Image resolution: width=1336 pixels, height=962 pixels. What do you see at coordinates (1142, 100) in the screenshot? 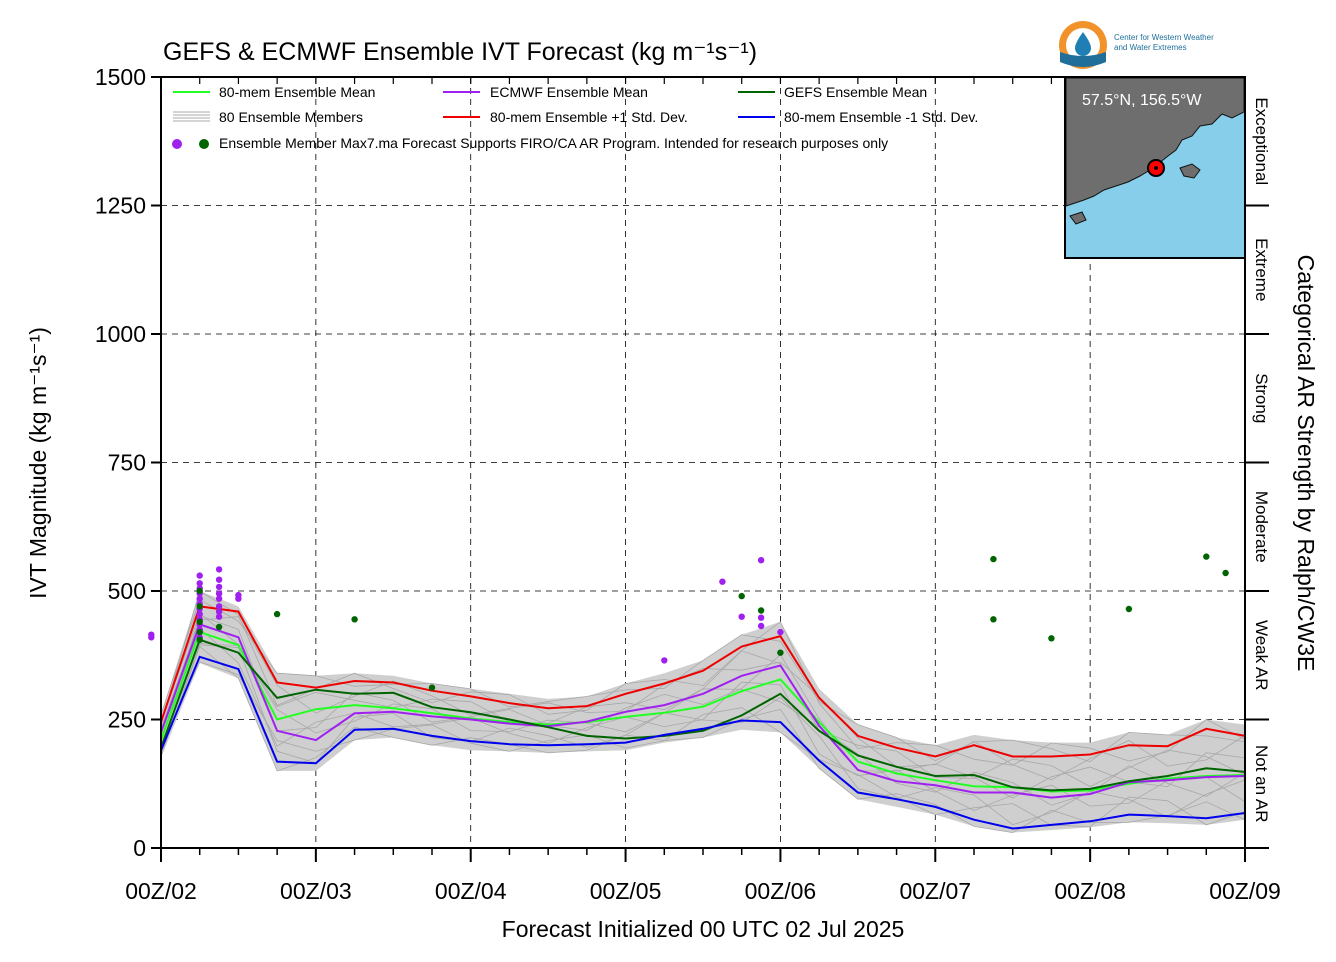
I see `inset-label: 57.5°N, 156.5°W` at bounding box center [1142, 100].